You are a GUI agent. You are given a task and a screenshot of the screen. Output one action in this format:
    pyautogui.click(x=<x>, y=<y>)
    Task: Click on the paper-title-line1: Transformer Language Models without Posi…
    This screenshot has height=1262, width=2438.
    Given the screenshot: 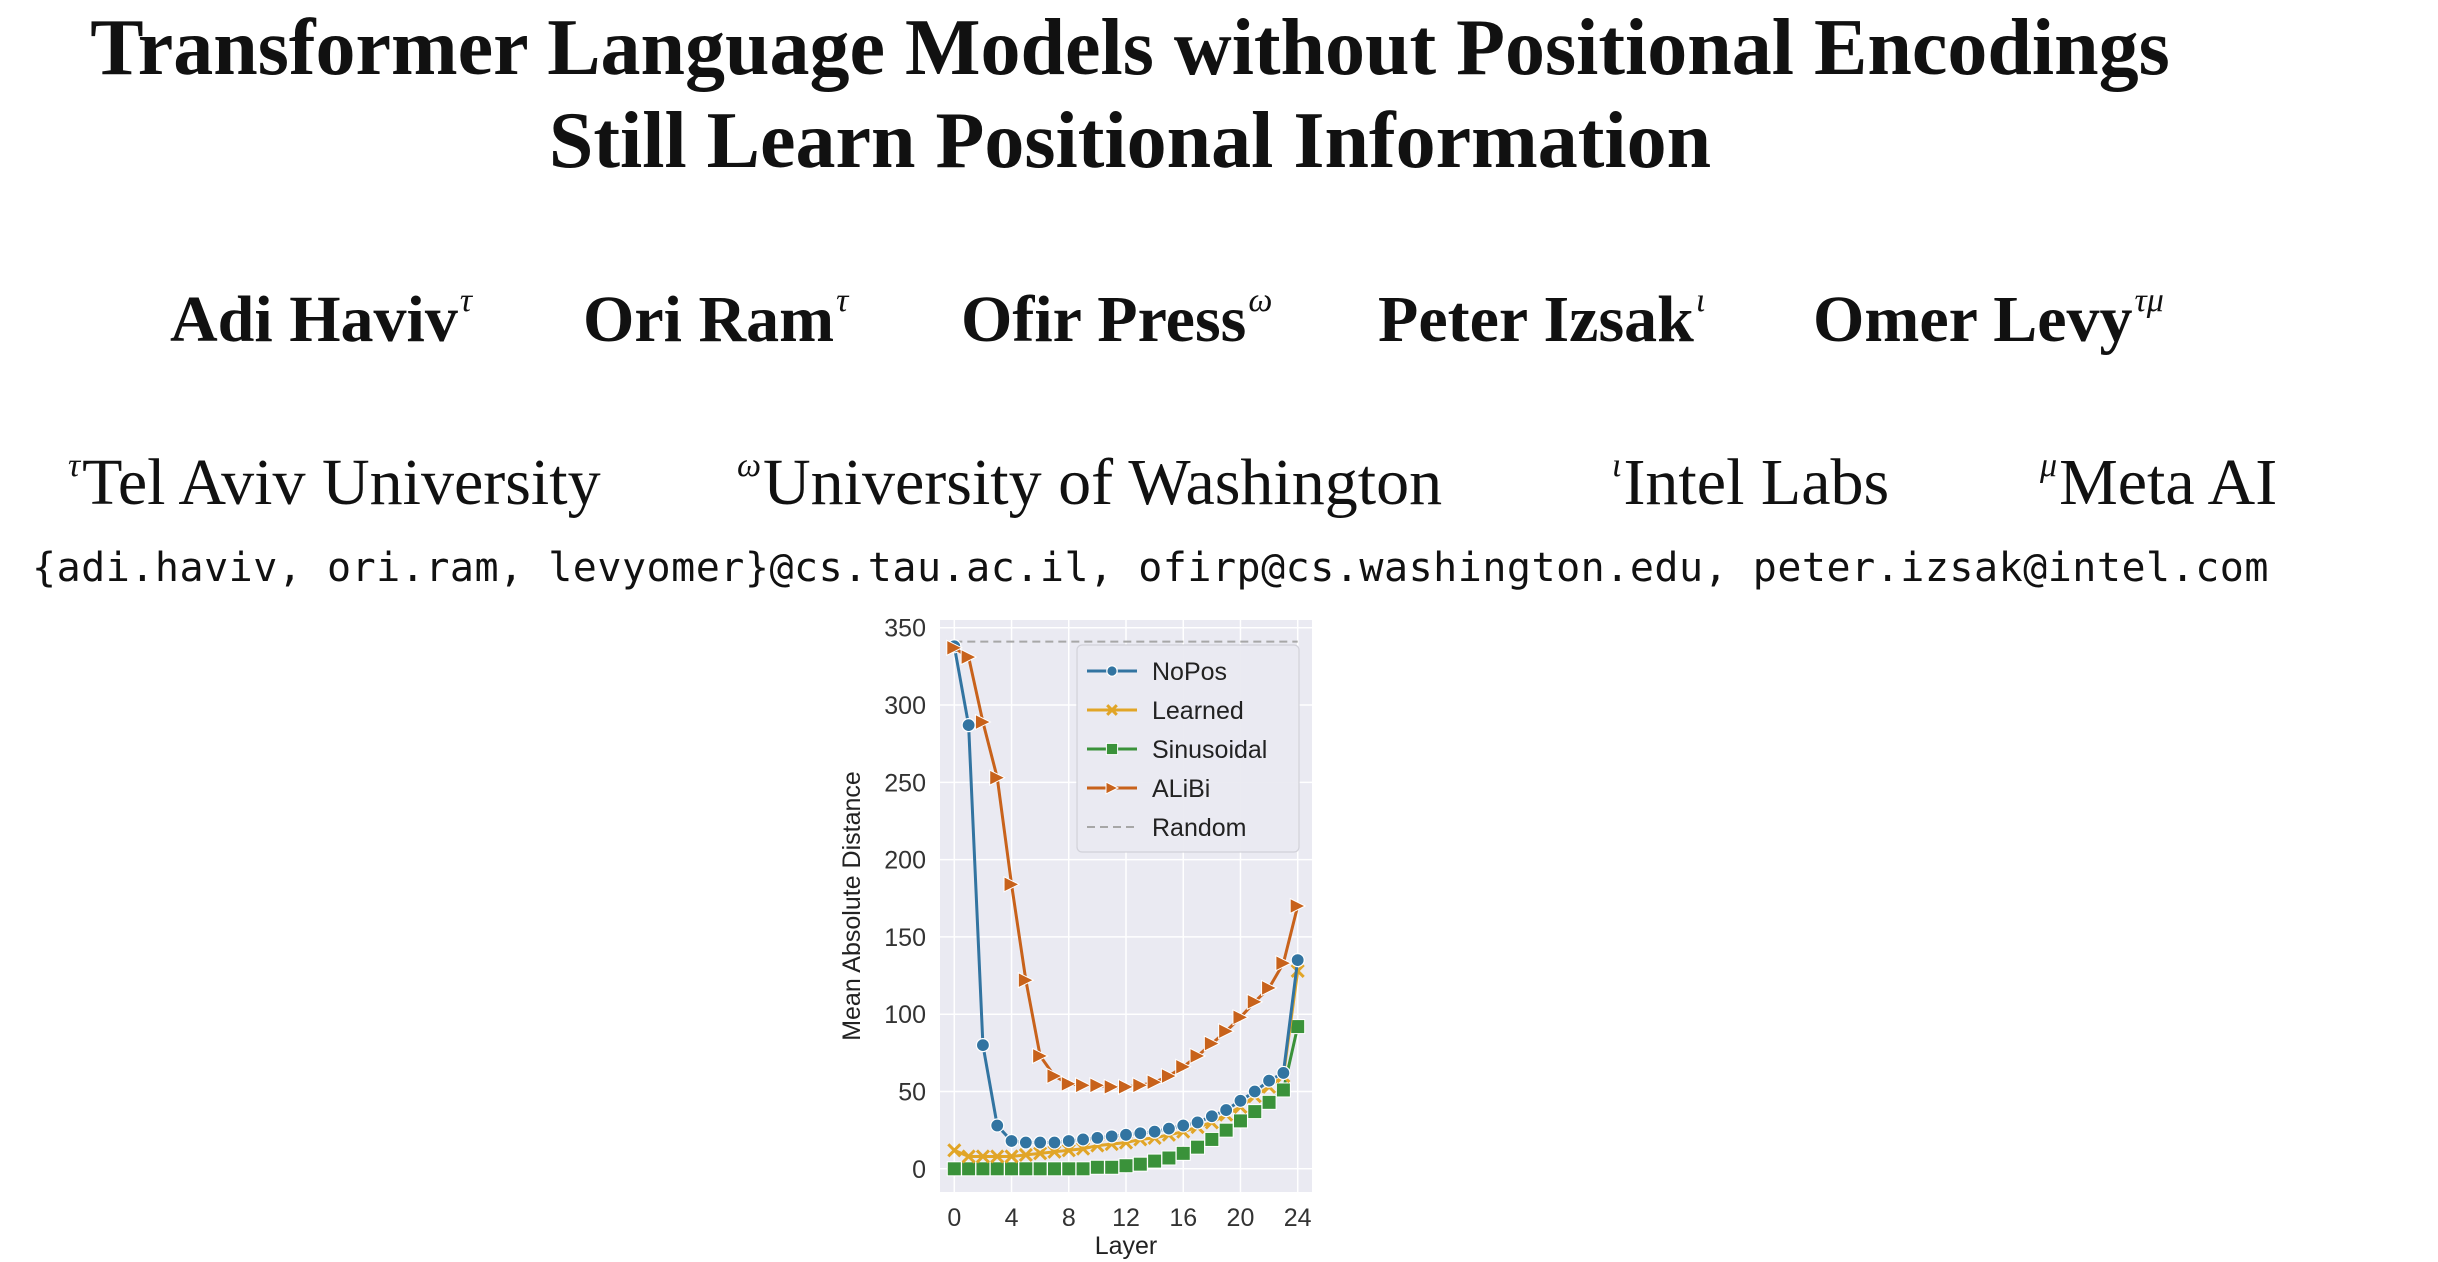 What is the action you would take?
    pyautogui.click(x=1130, y=48)
    